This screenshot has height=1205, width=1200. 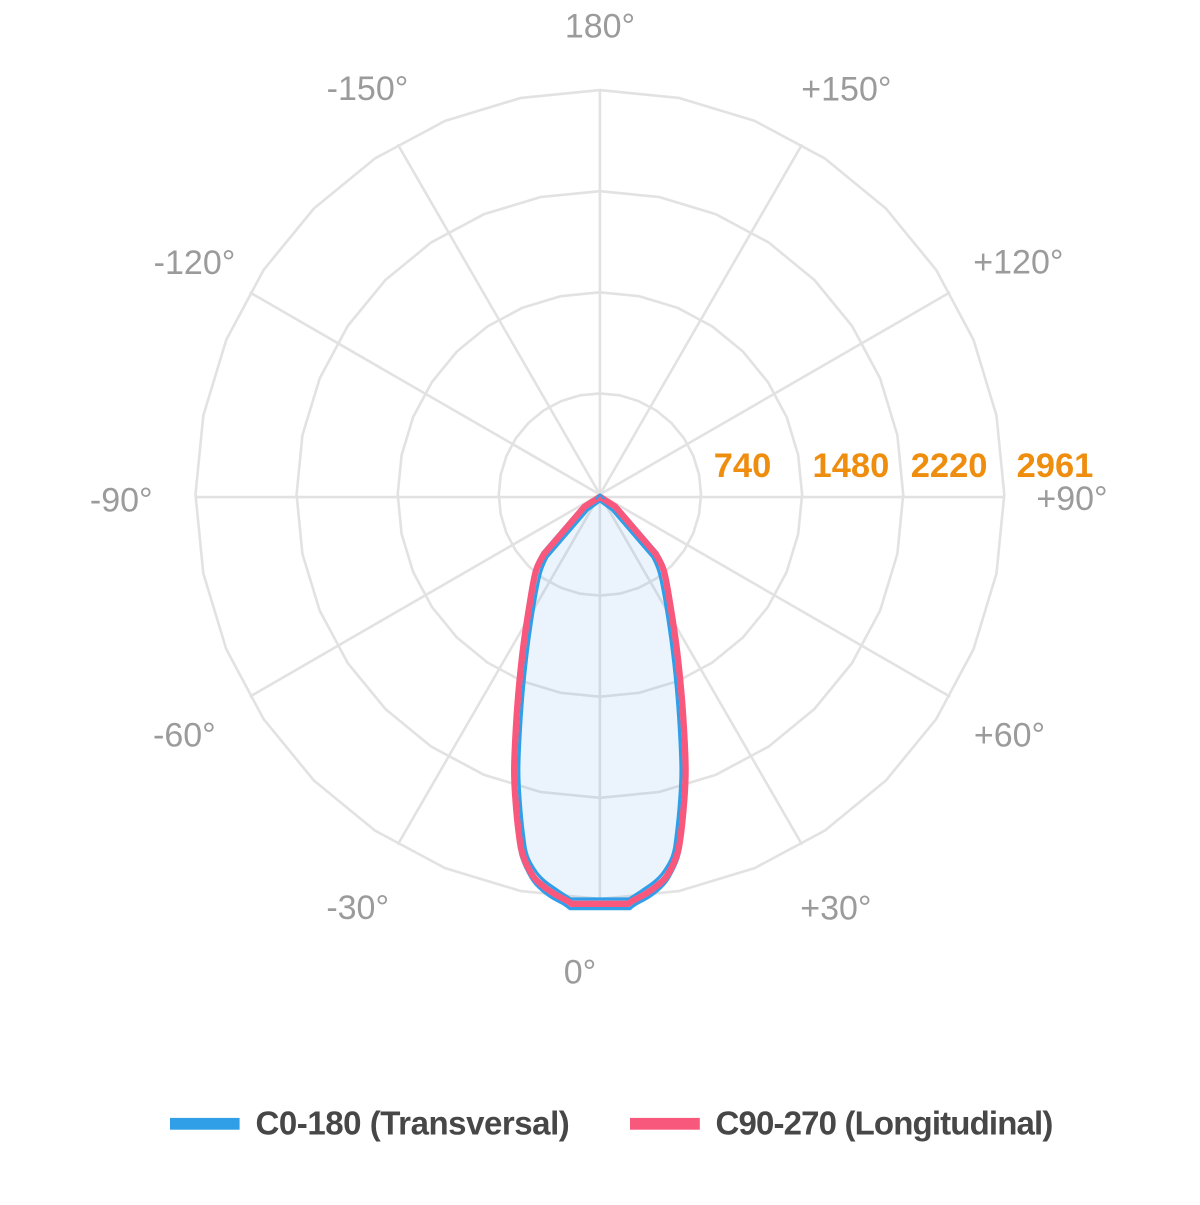 What do you see at coordinates (413, 1123) in the screenshot?
I see `svg-text: C0-180 (Transversal)` at bounding box center [413, 1123].